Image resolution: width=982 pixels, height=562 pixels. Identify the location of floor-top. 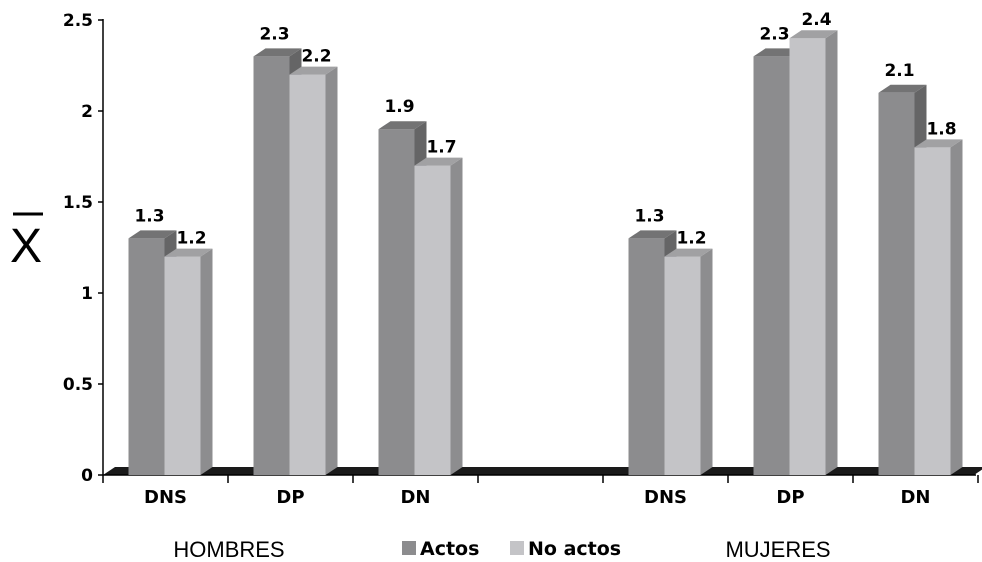
(542, 471).